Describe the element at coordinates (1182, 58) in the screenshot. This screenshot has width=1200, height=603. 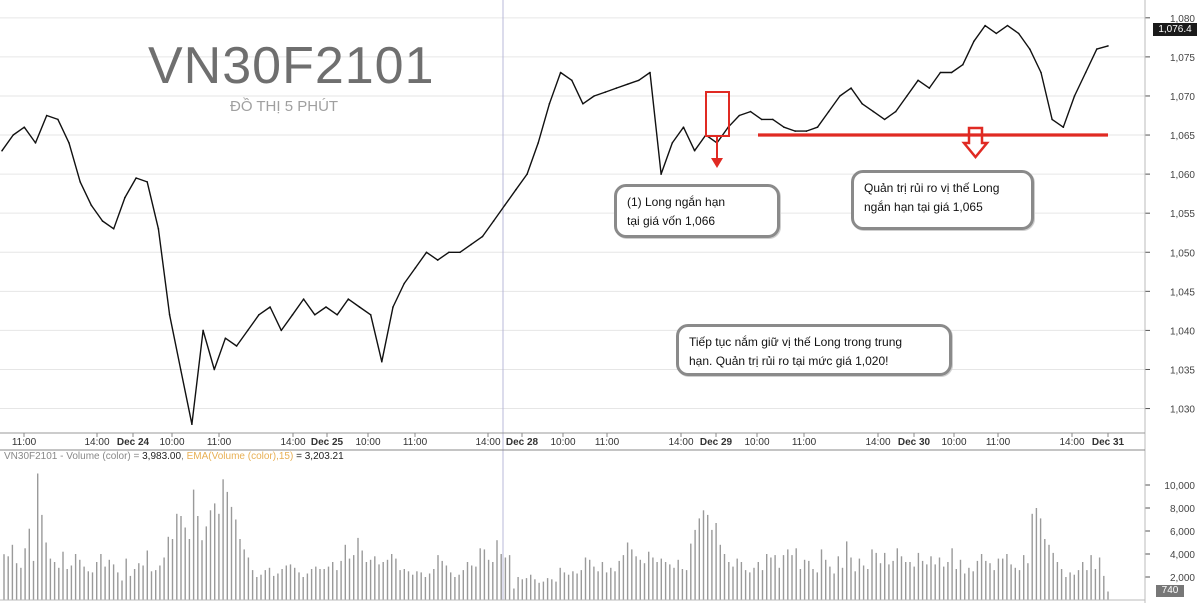
I see `price-tick-label: 1,075` at that location.